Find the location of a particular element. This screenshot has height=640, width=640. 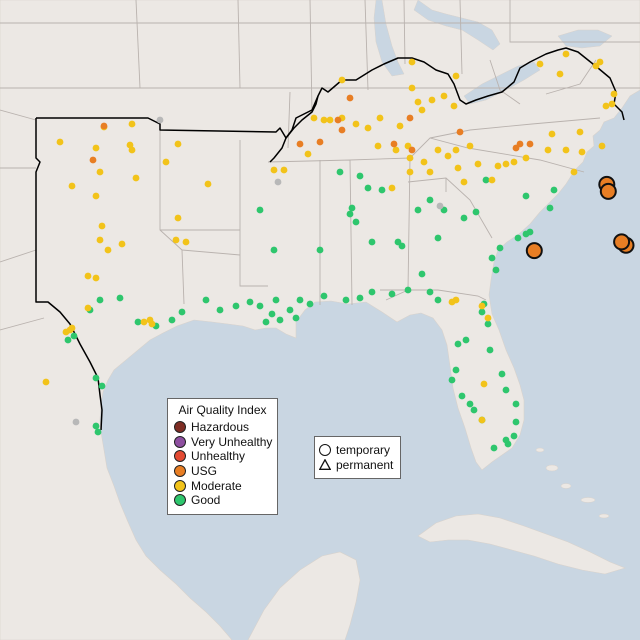

land-bahamas is located at coordinates (572, 483).